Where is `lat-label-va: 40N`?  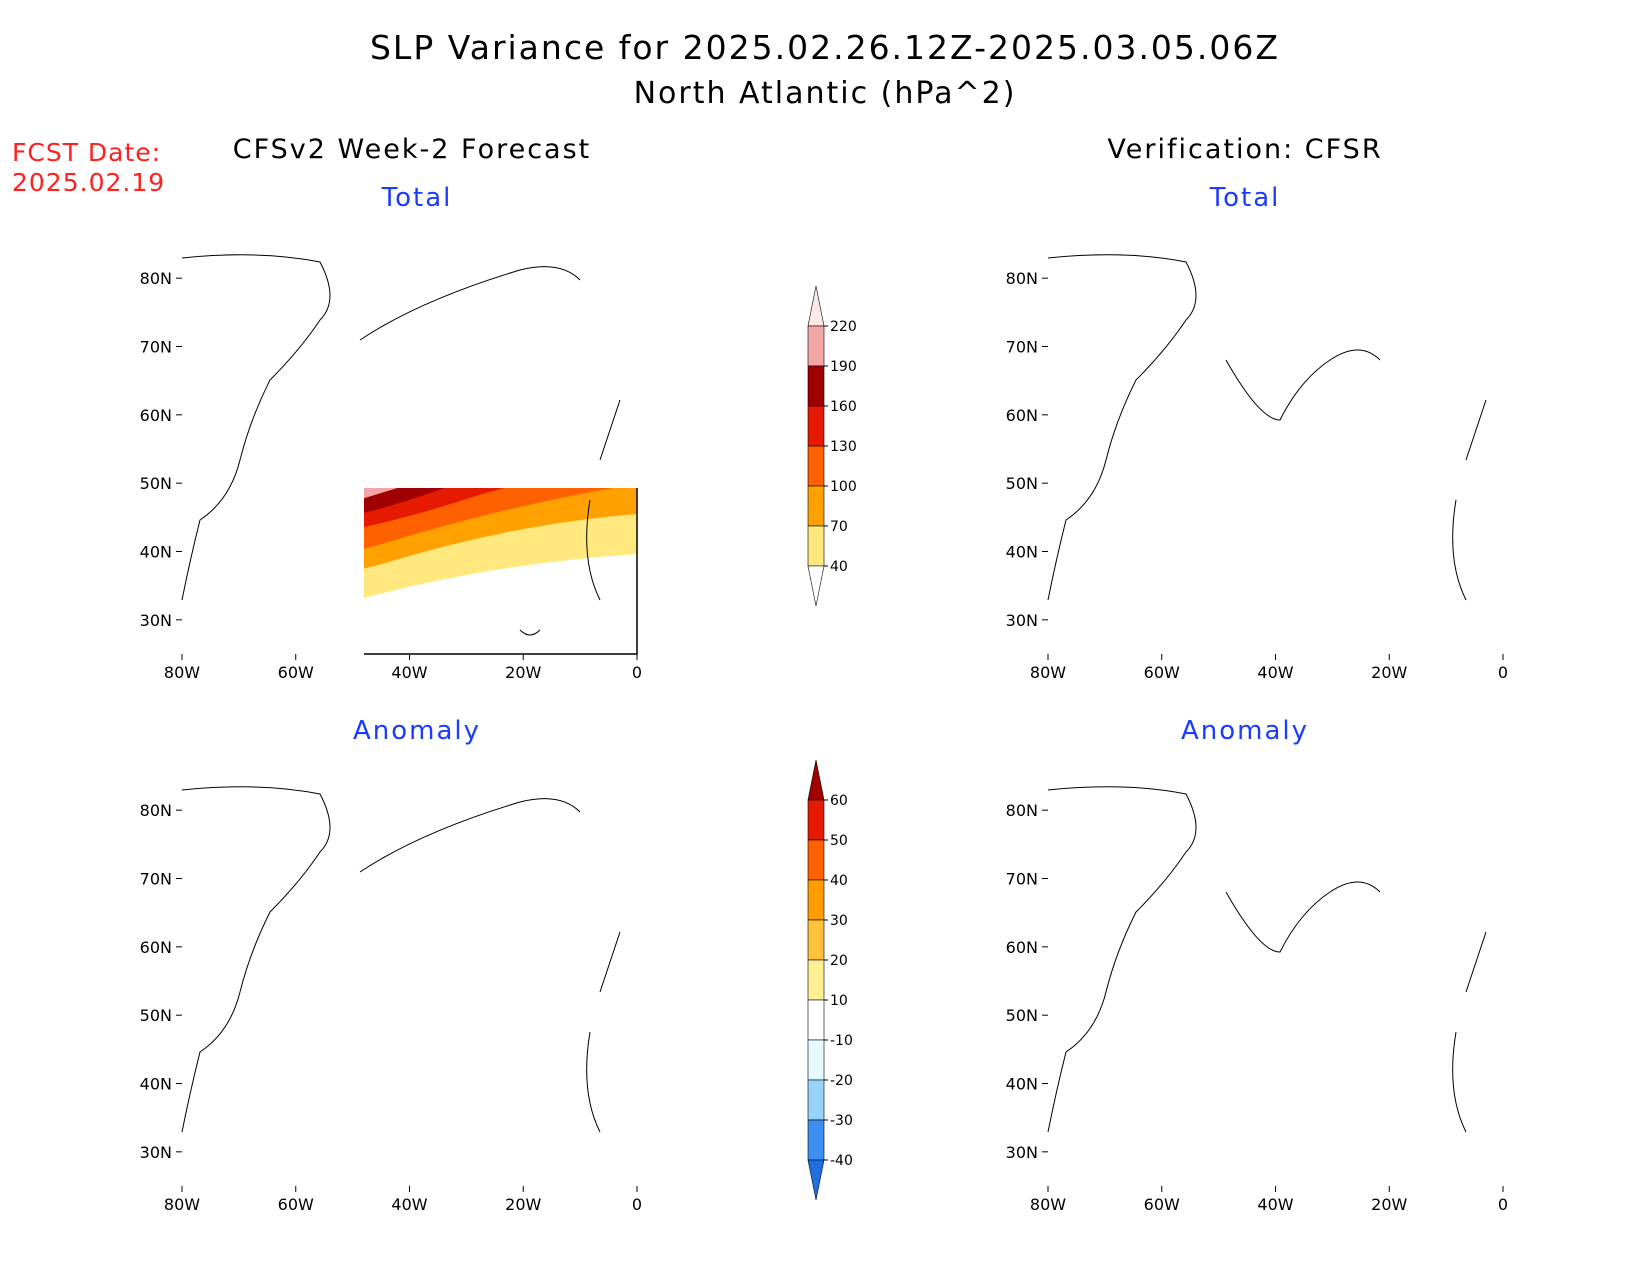 lat-label-va: 40N is located at coordinates (1022, 1084).